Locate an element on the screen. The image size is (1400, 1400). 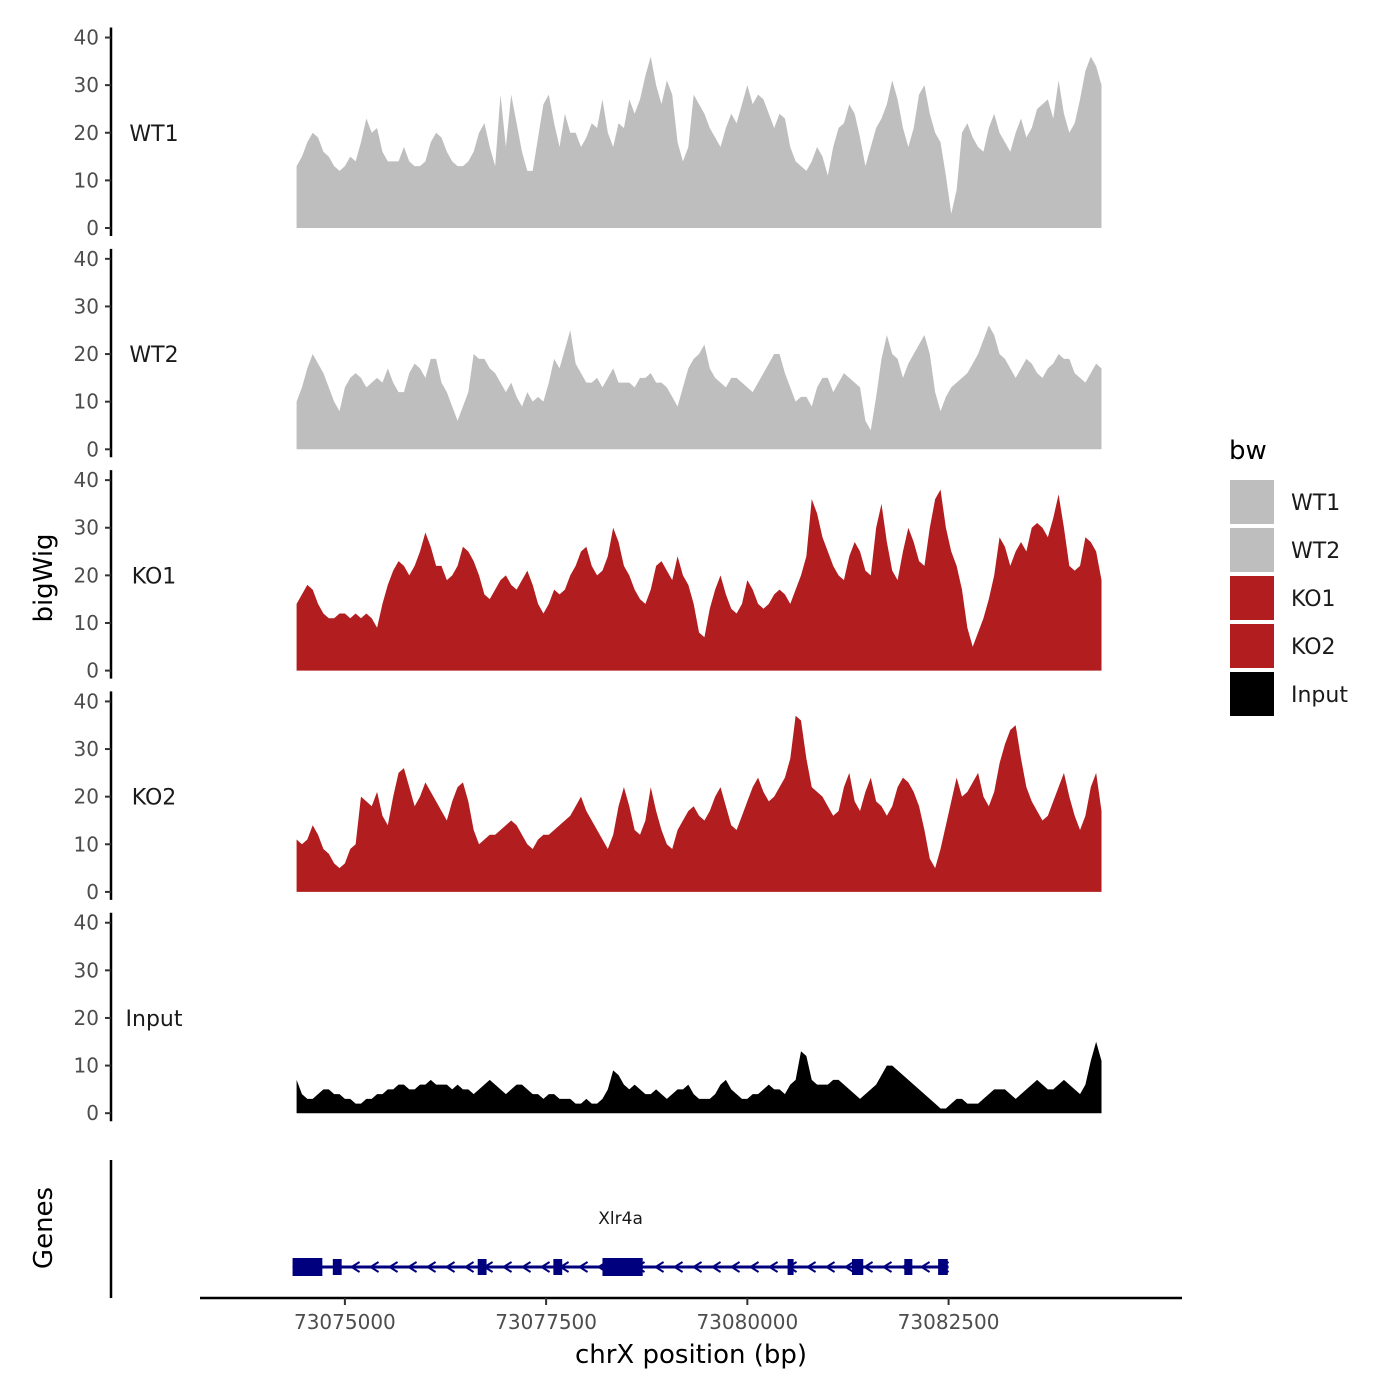
track-label-wt1: WT1 is located at coordinates (153, 134).